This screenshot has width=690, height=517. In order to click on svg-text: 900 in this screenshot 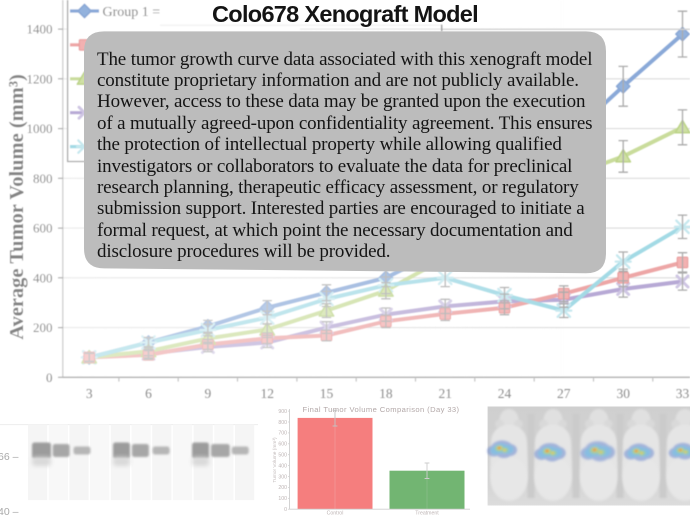, I will do `click(282, 412)`.